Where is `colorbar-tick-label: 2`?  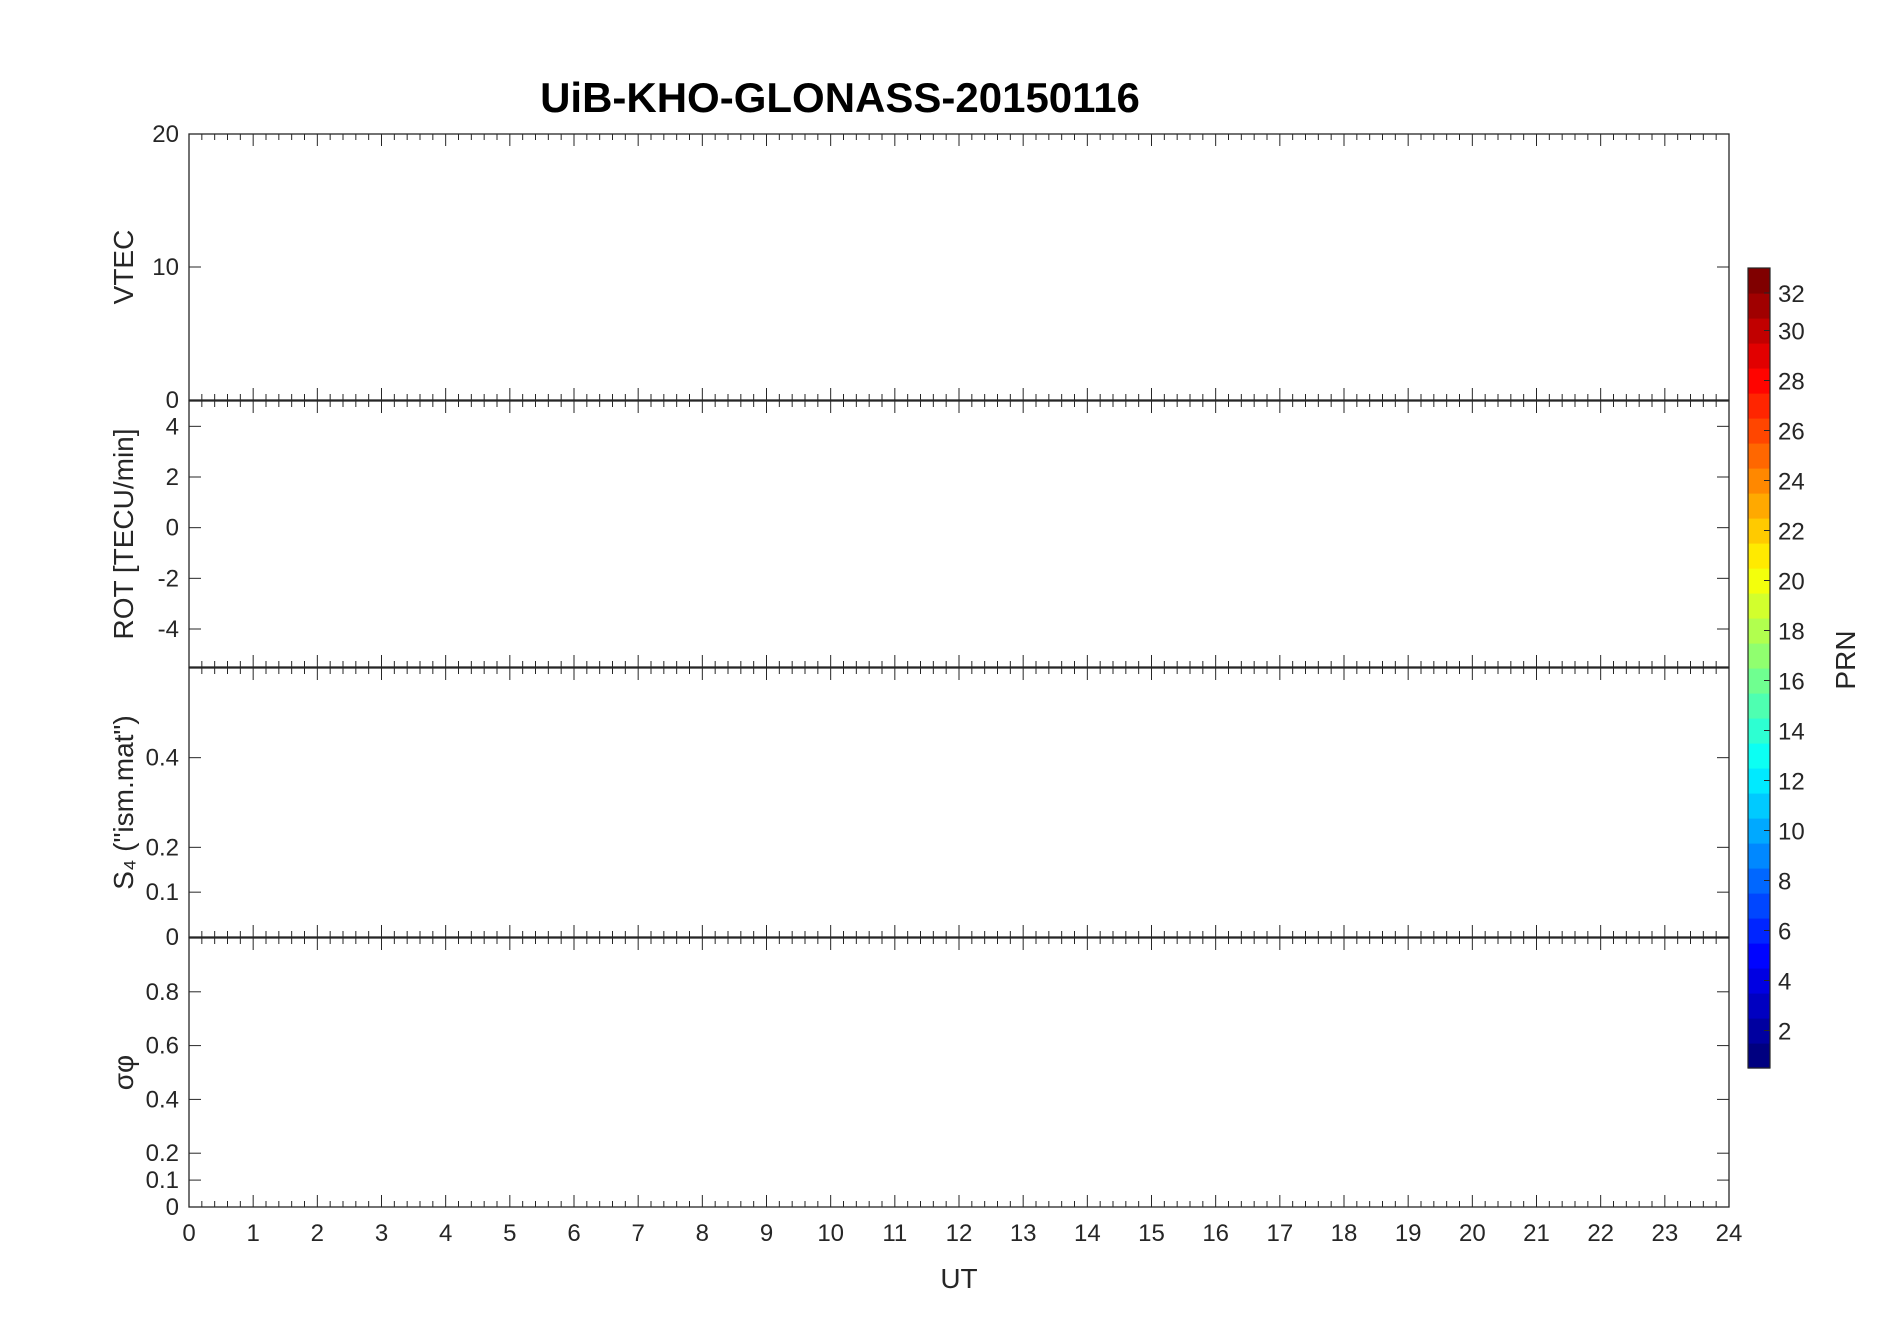
colorbar-tick-label: 2 is located at coordinates (1784, 1032).